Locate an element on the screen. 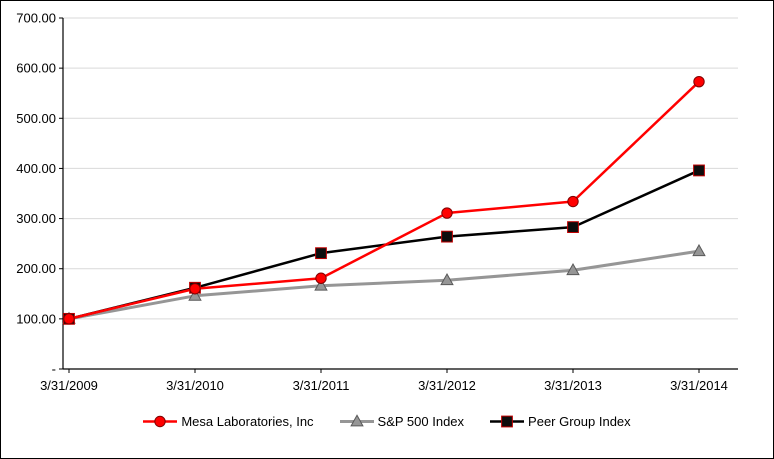 Image resolution: width=774 pixels, height=459 pixels. legend-label: Mesa Laboratories, Inc is located at coordinates (247, 421).